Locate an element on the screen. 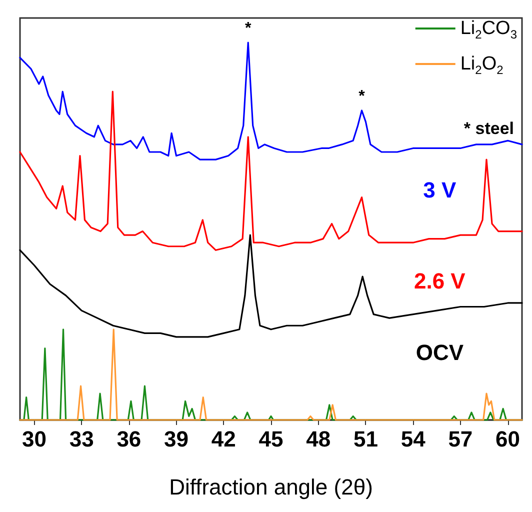 The height and width of the screenshot is (512, 532). x-tick-label: 30 is located at coordinates (34, 439).